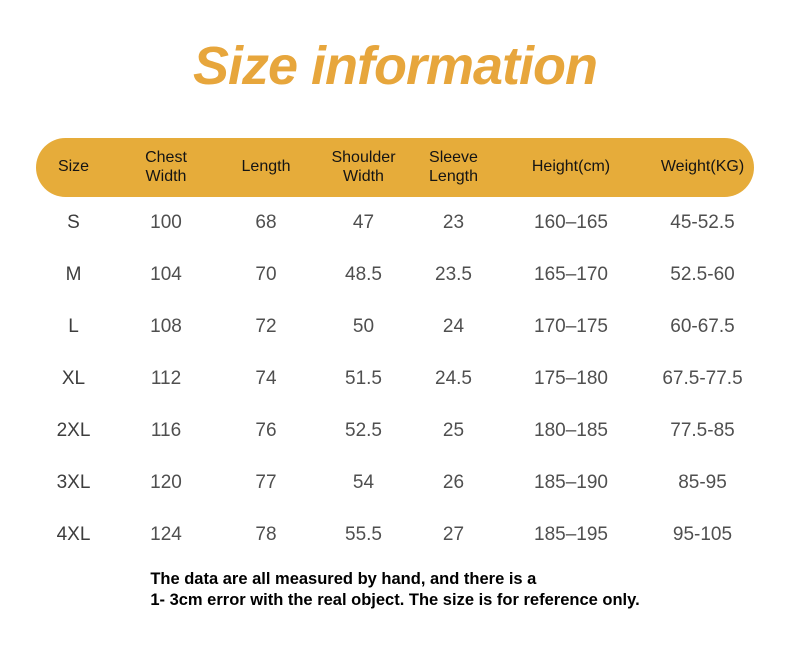 The width and height of the screenshot is (790, 669). Describe the element at coordinates (571, 222) in the screenshot. I see `table-cell: 160–165` at that location.